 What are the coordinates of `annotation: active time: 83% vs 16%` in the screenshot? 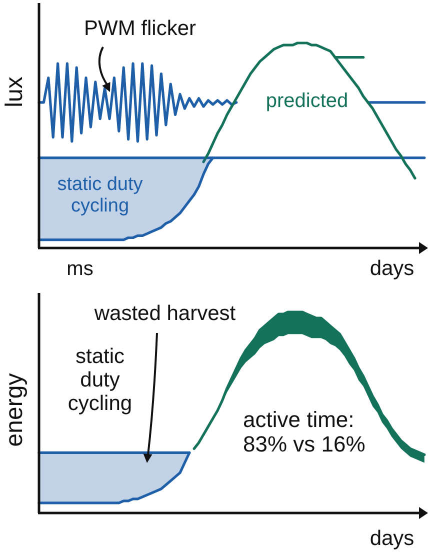 It's located at (304, 432).